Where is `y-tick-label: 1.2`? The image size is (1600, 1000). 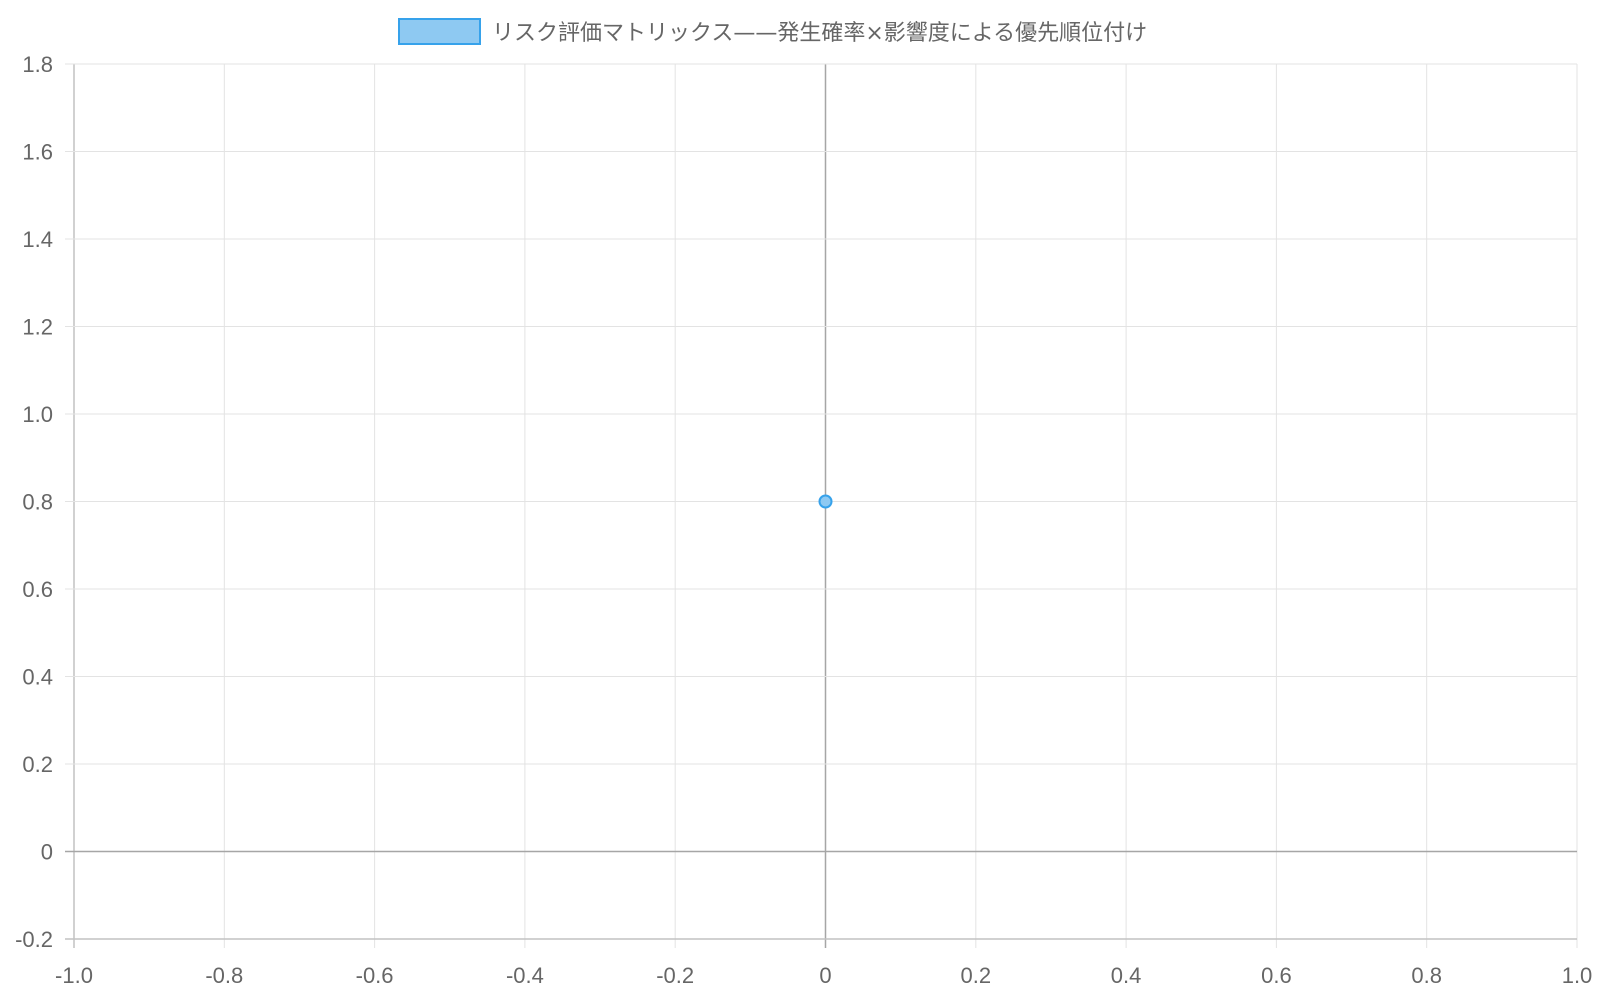
y-tick-label: 1.2 is located at coordinates (37, 327).